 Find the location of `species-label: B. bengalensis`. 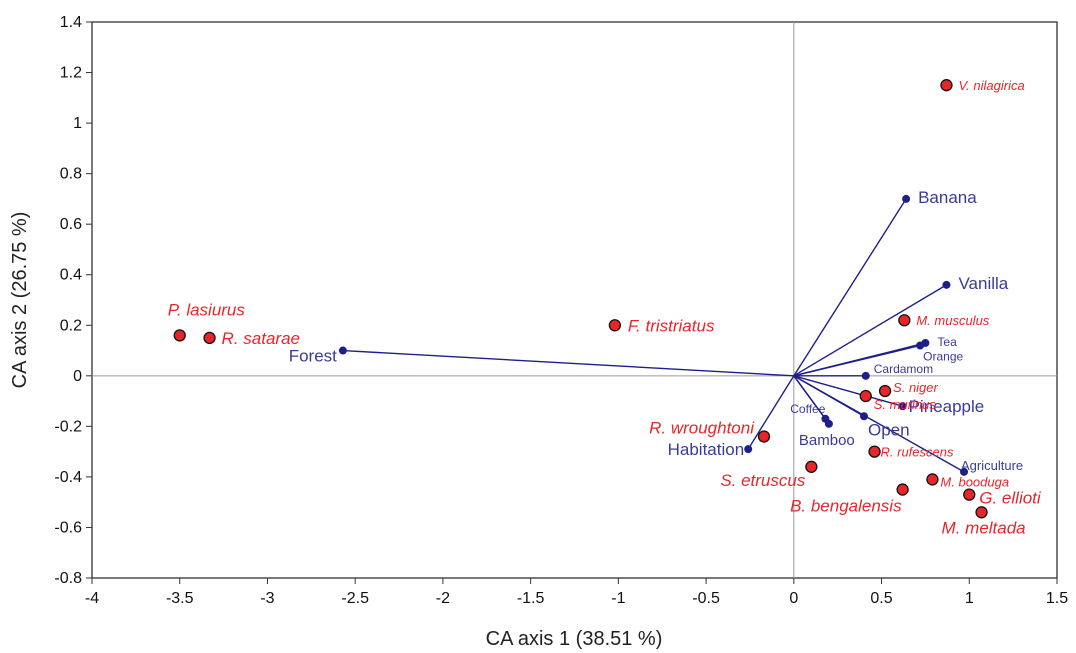

species-label: B. bengalensis is located at coordinates (846, 506).